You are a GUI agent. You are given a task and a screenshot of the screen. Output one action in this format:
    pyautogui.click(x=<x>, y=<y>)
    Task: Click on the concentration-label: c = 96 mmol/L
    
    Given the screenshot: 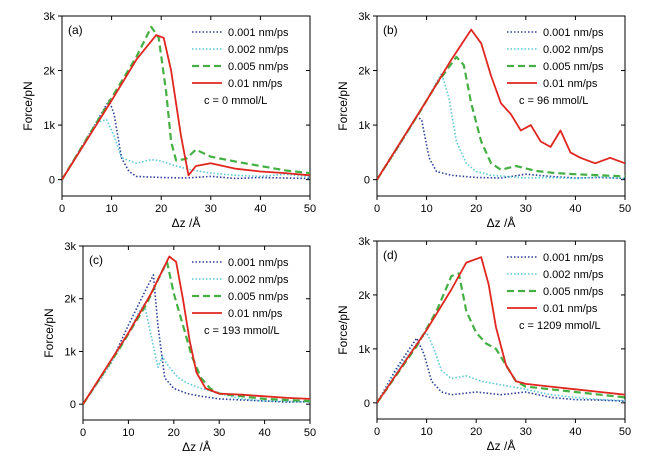 What is the action you would take?
    pyautogui.click(x=553, y=101)
    